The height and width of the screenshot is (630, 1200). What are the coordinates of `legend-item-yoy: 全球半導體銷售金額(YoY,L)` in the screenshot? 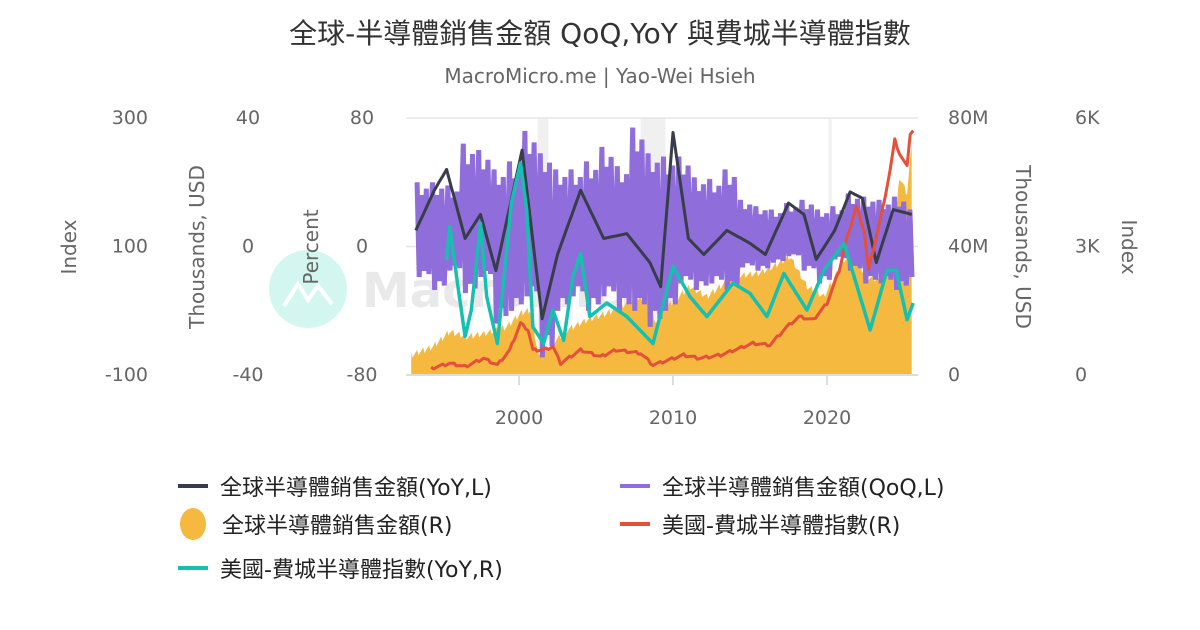 It's located at (335, 486).